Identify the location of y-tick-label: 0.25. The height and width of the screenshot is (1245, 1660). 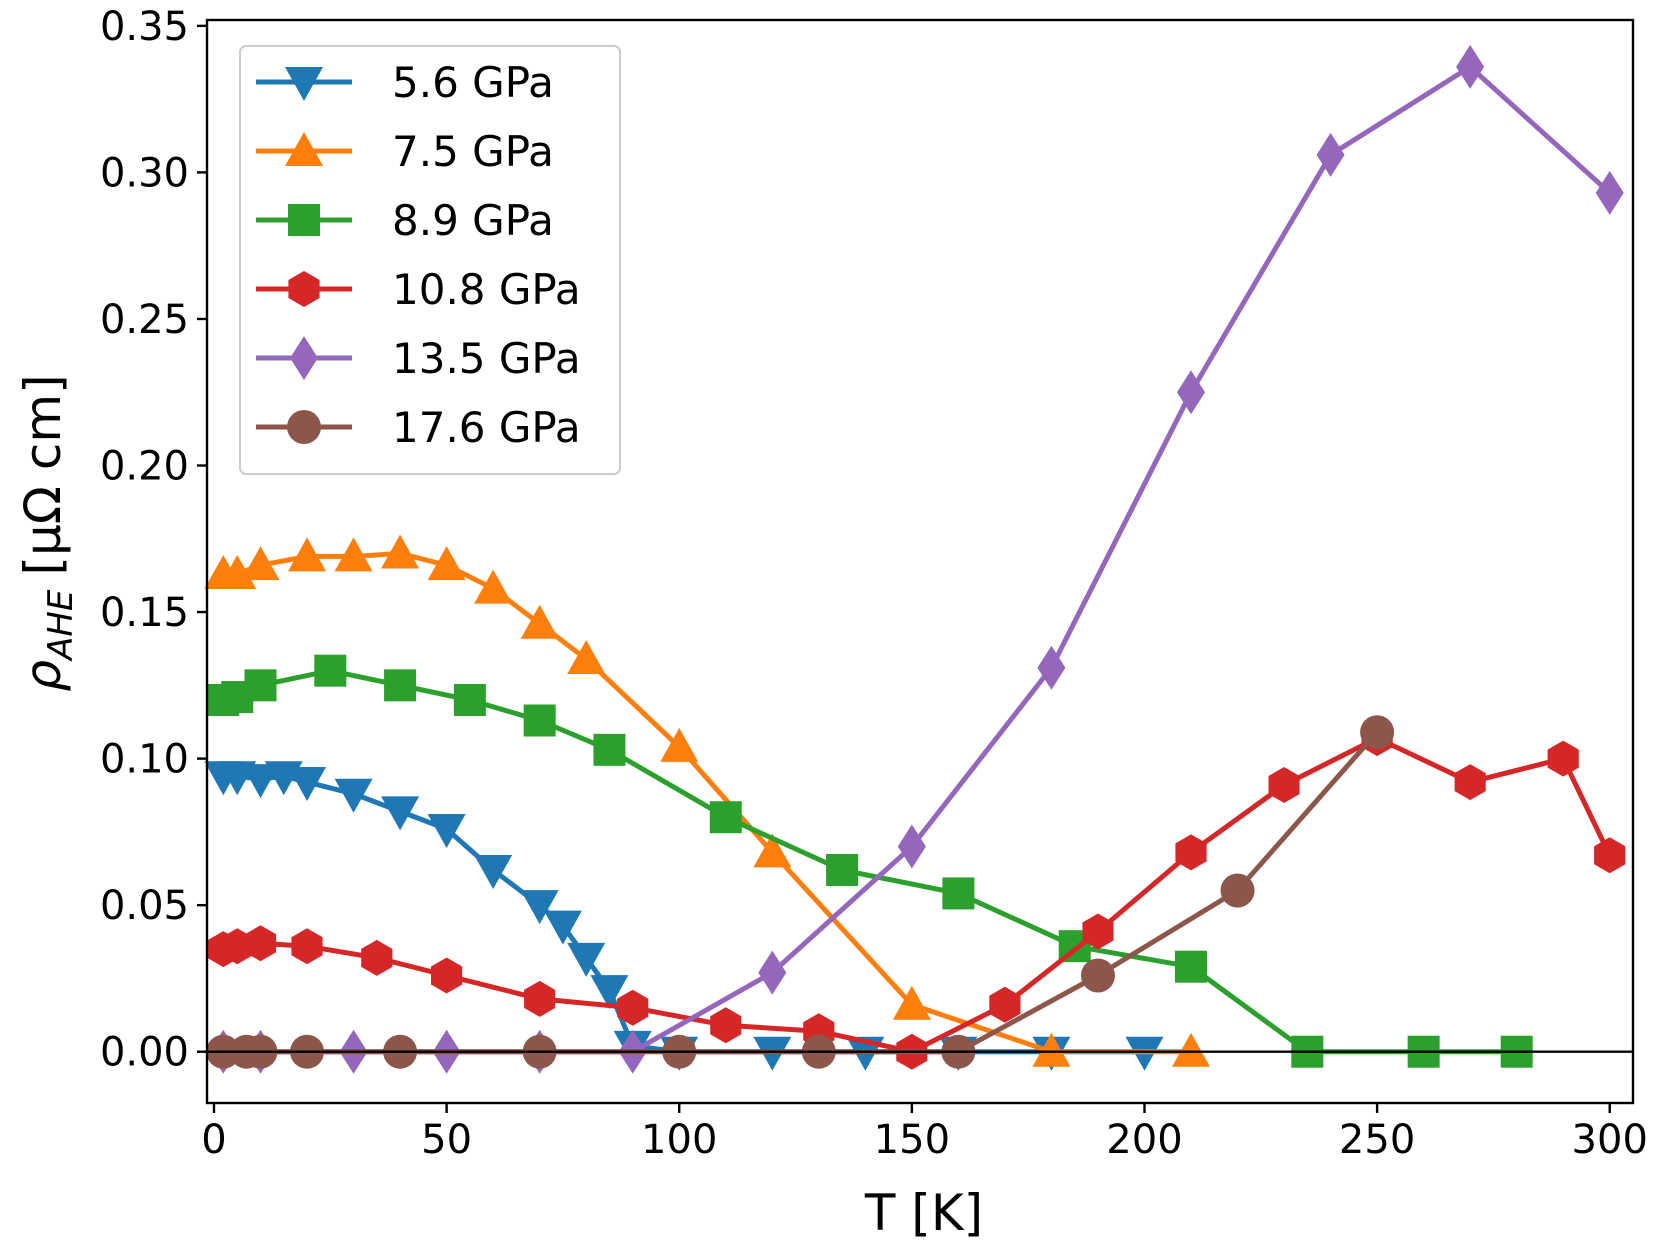
(144, 320).